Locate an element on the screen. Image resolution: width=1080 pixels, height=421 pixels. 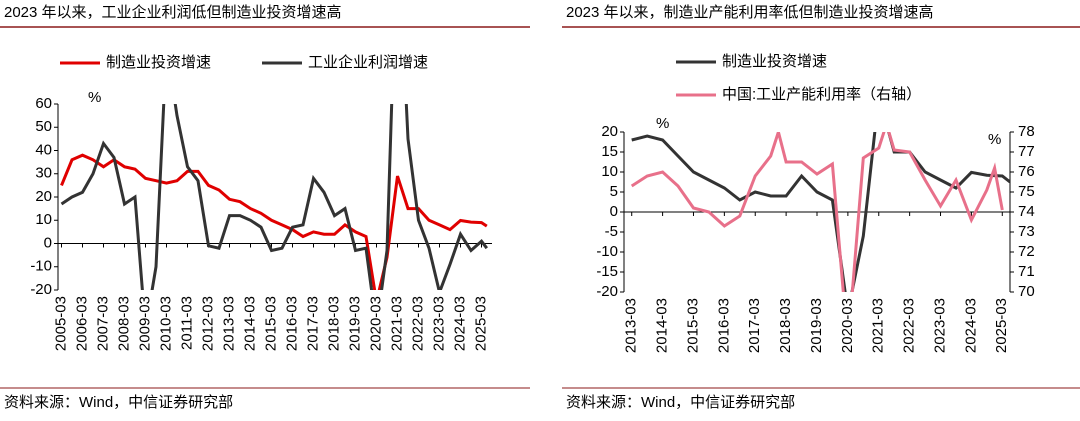
legend-label: 中国:工业产能利用率（右轴） is located at coordinates (821, 94).